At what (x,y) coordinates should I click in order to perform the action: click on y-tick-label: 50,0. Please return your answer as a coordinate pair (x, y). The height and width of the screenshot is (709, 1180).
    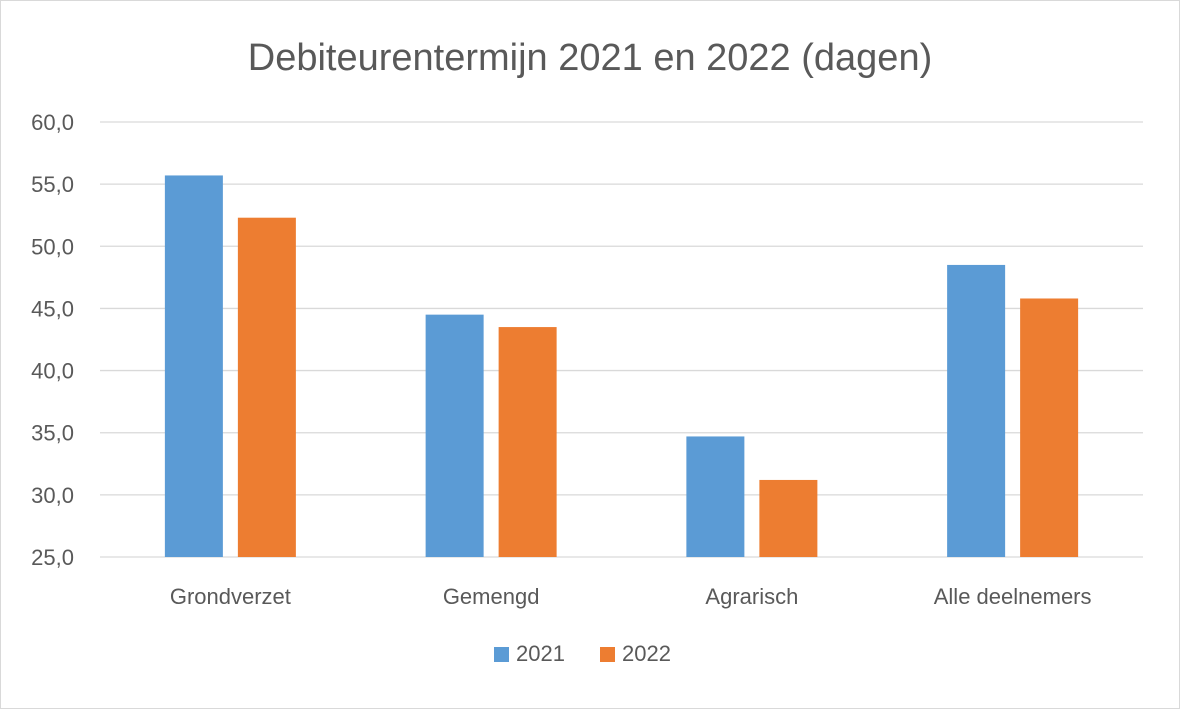
    Looking at the image, I should click on (52, 246).